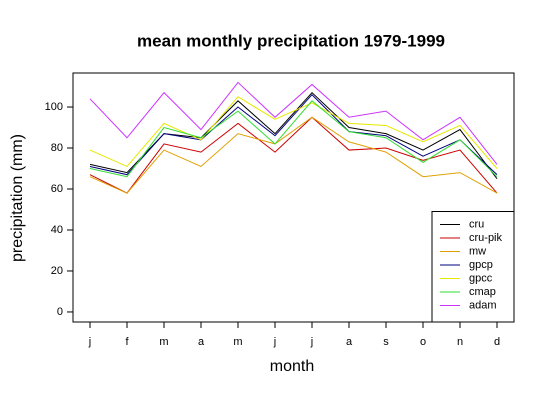 The height and width of the screenshot is (412, 550). Describe the element at coordinates (60, 312) in the screenshot. I see `y-tick-label: 0` at that location.